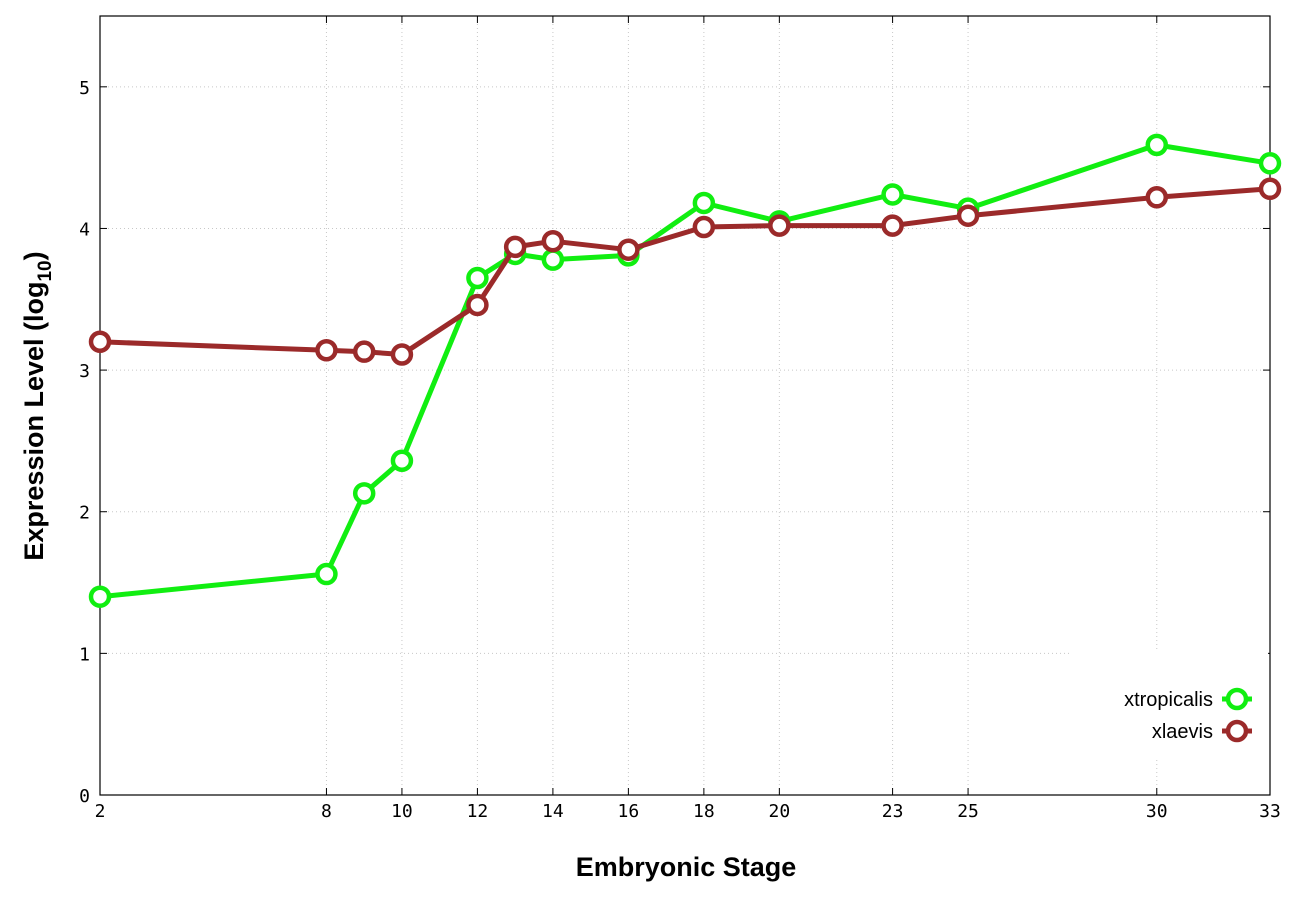 This screenshot has width=1296, height=907. I want to click on y-tick-label: 2, so click(84, 513).